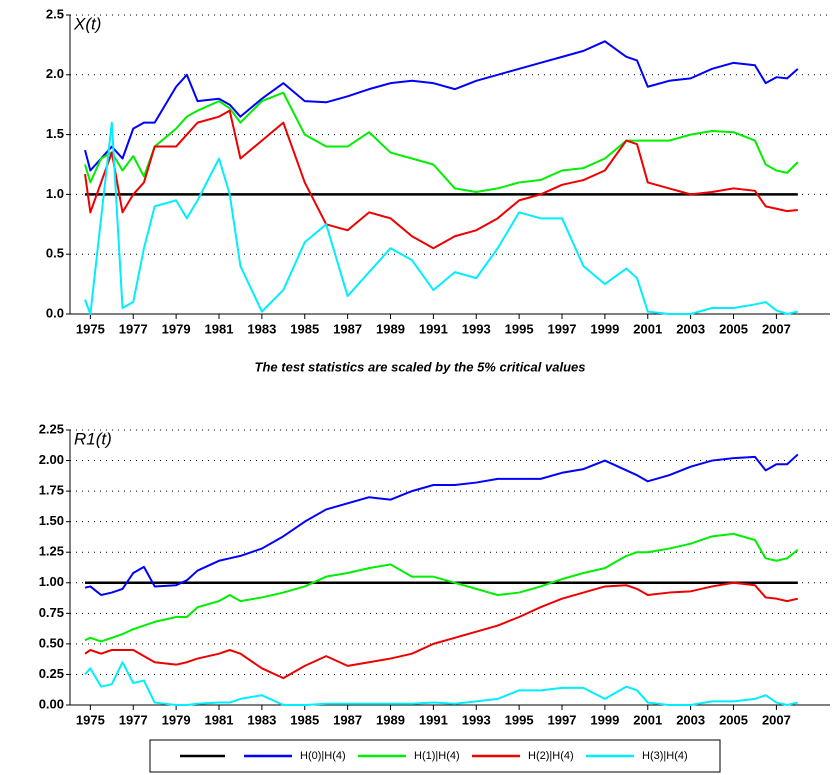 The width and height of the screenshot is (836, 775). What do you see at coordinates (51, 642) in the screenshot?
I see `y-tick-label: 0.50` at bounding box center [51, 642].